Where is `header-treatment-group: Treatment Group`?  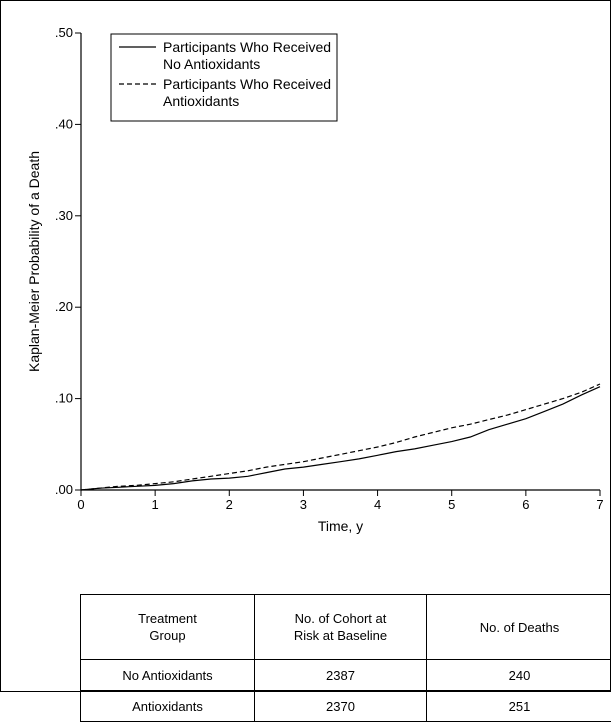
header-treatment-group: Treatment Group is located at coordinates (168, 627).